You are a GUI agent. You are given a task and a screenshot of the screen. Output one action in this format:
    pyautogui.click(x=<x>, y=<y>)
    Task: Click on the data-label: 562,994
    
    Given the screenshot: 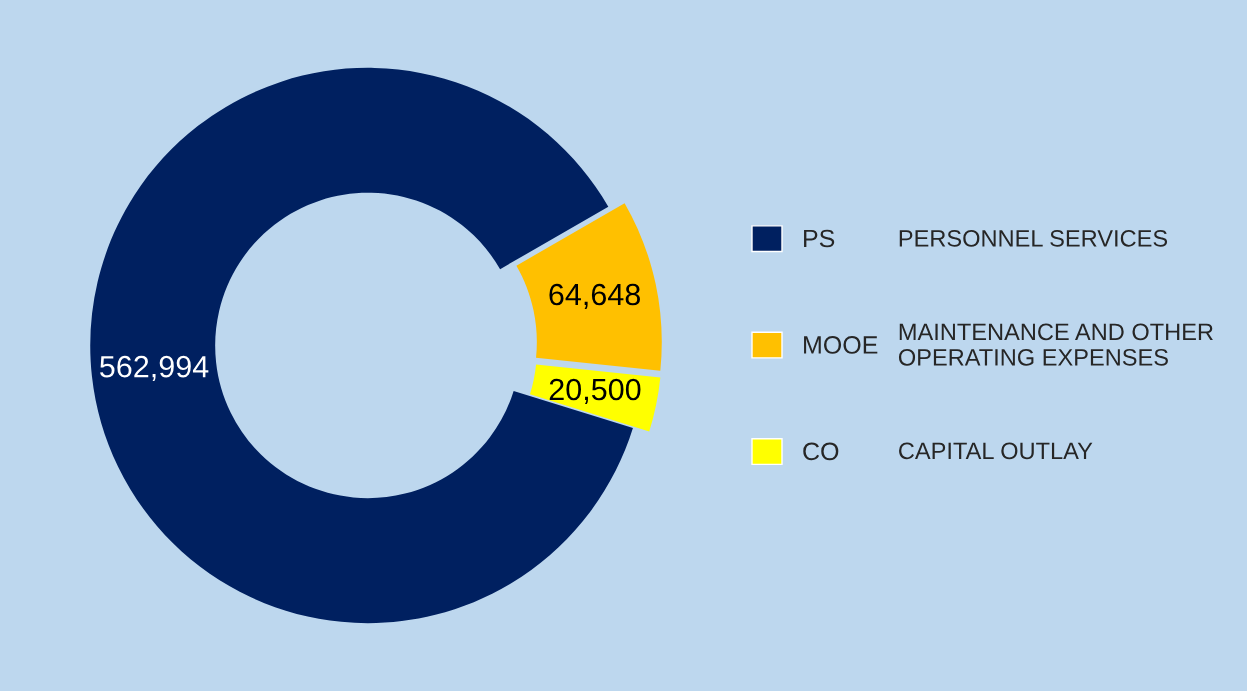 What is the action you would take?
    pyautogui.click(x=154, y=368)
    